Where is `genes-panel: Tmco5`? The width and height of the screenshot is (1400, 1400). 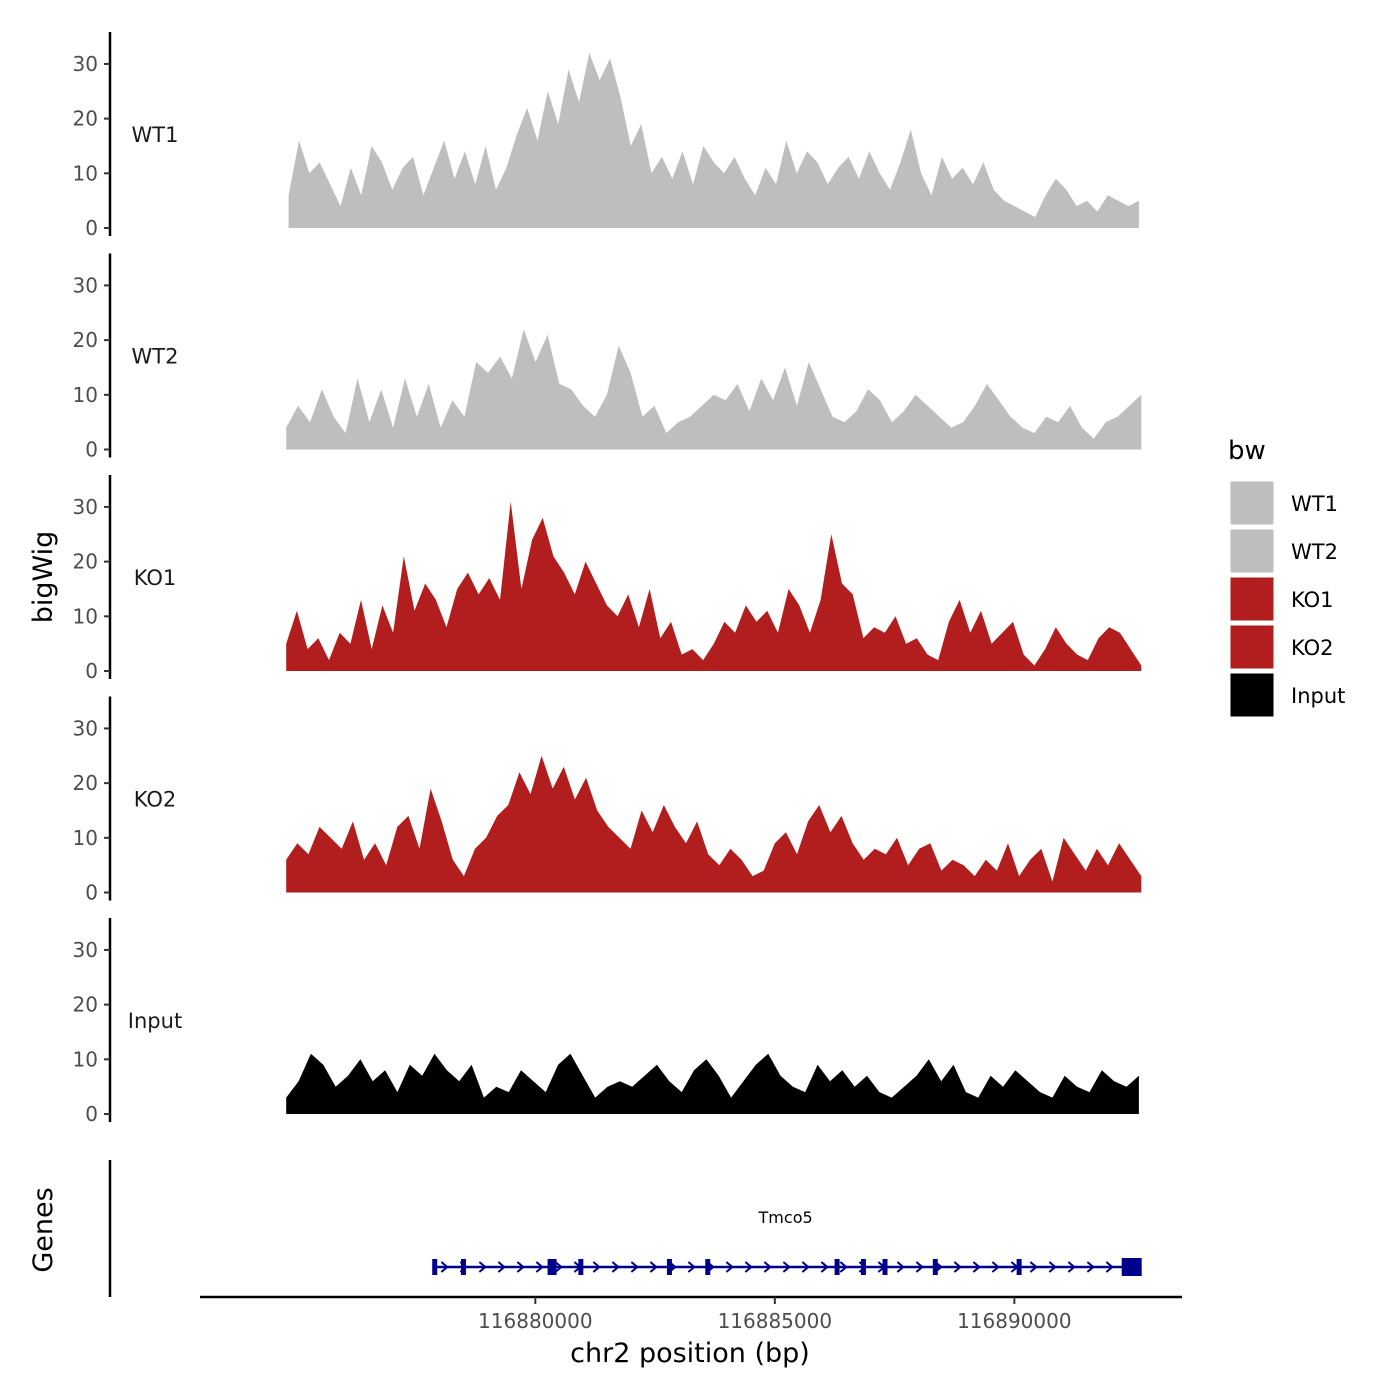
genes-panel: Tmco5 is located at coordinates (625, 1228).